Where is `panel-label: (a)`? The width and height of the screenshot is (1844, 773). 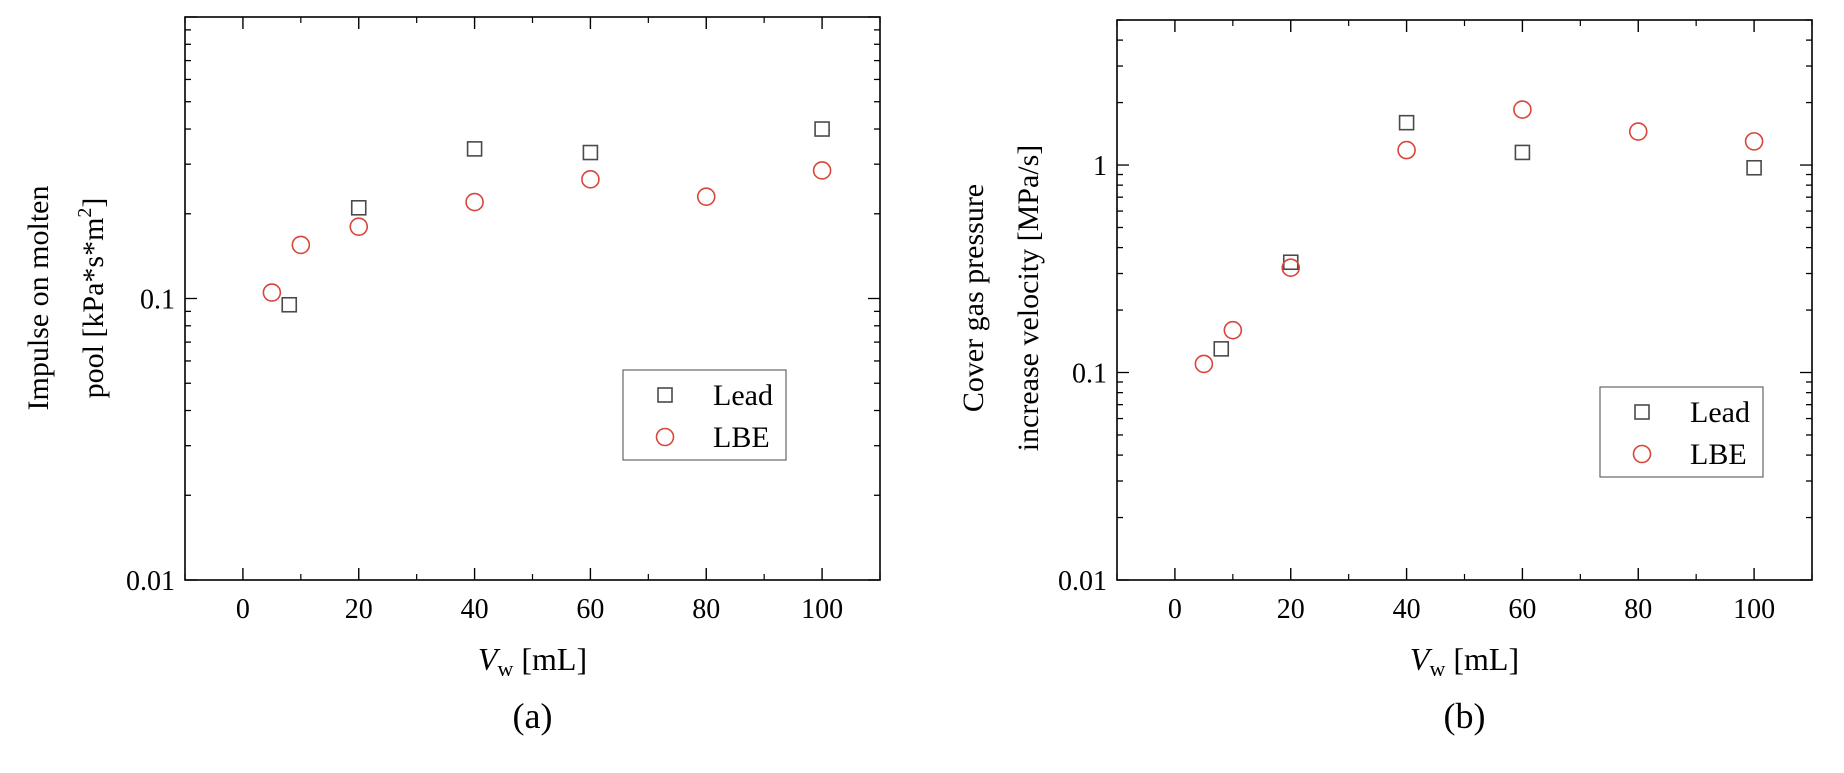
panel-label: (a) is located at coordinates (533, 716).